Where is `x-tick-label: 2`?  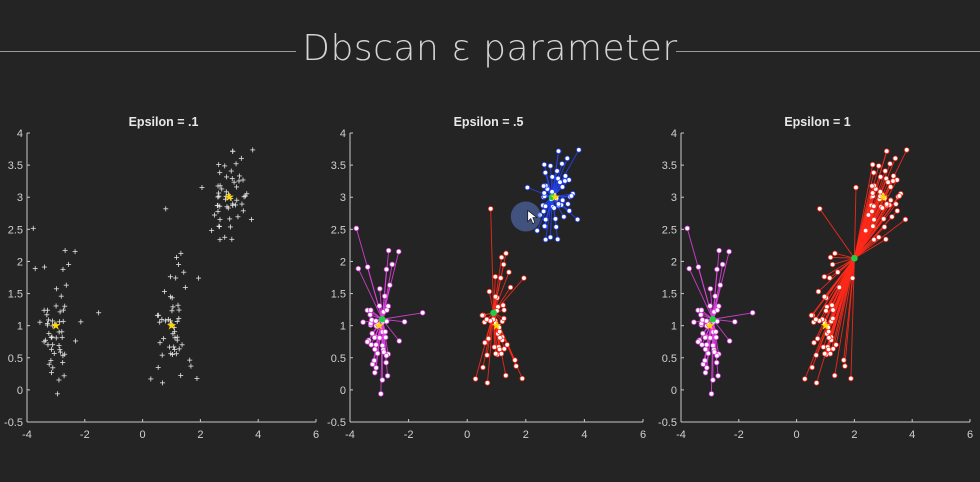
x-tick-label: 2 is located at coordinates (200, 435).